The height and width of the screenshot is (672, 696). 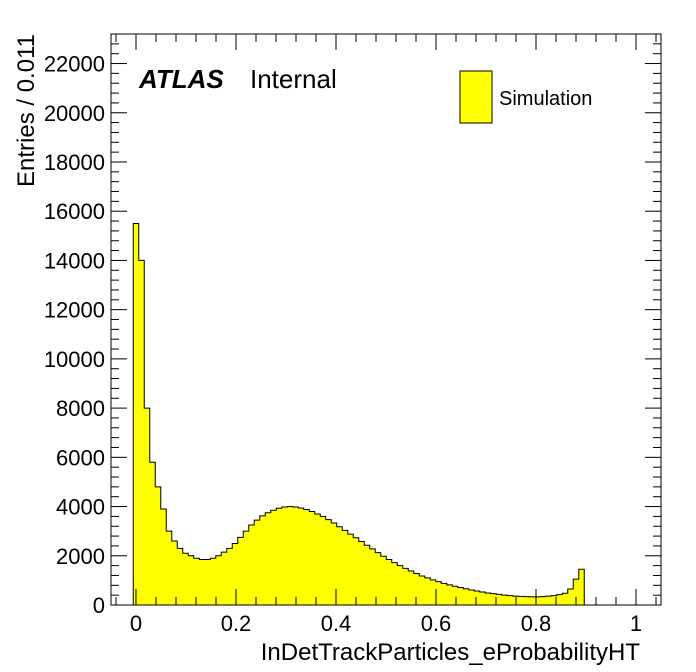 What do you see at coordinates (336, 623) in the screenshot?
I see `x-tick-label: 0.4` at bounding box center [336, 623].